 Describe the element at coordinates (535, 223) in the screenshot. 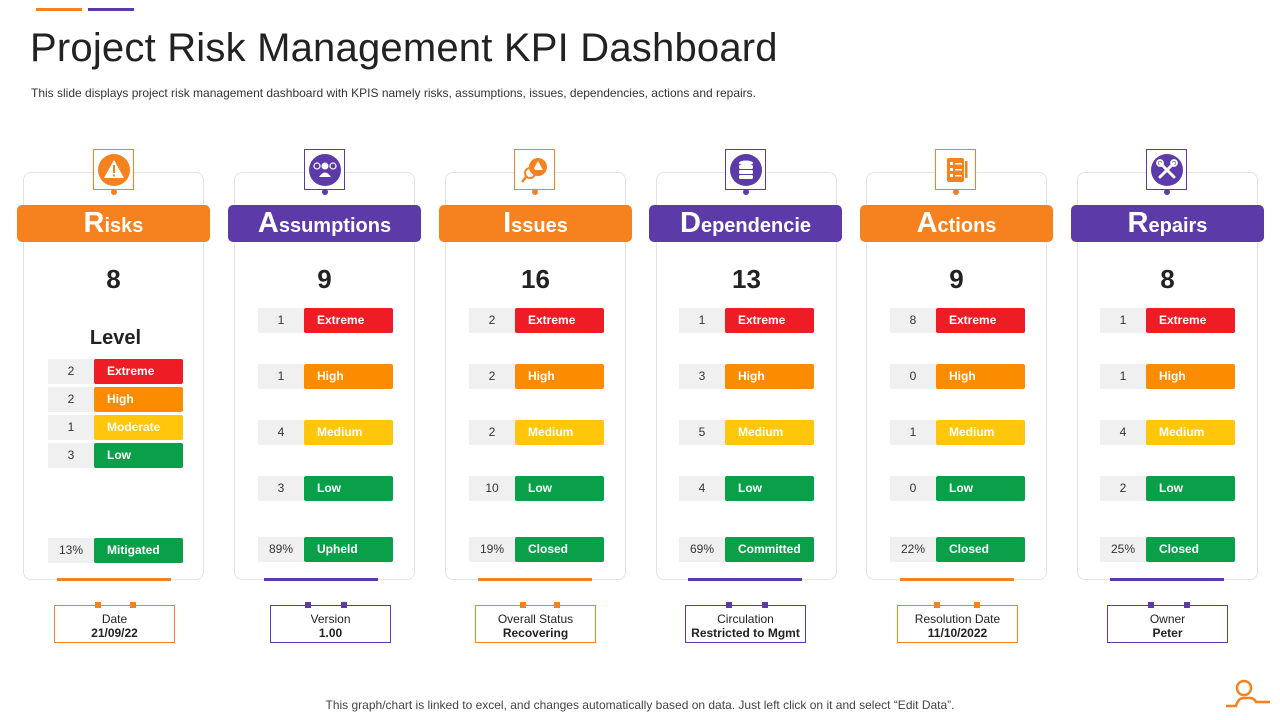

I see `issues-banner: Issues` at that location.